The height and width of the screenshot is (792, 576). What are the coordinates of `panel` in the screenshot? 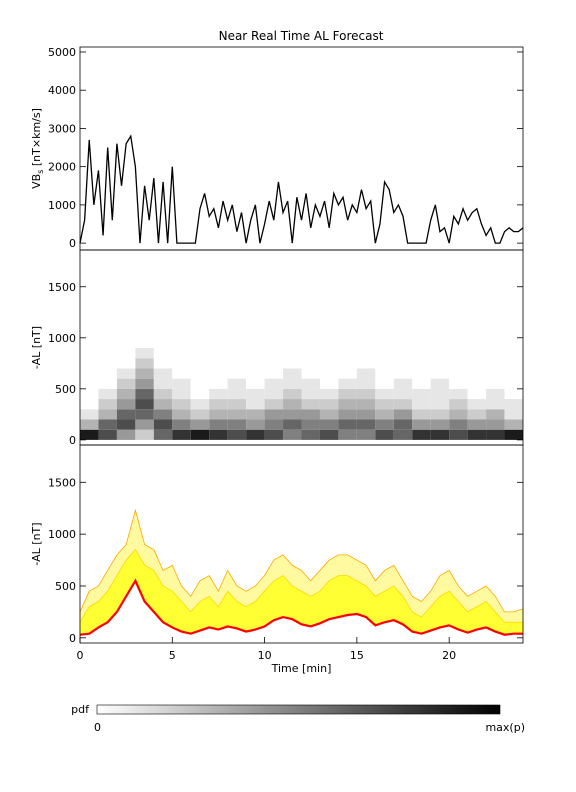 It's located at (301, 572).